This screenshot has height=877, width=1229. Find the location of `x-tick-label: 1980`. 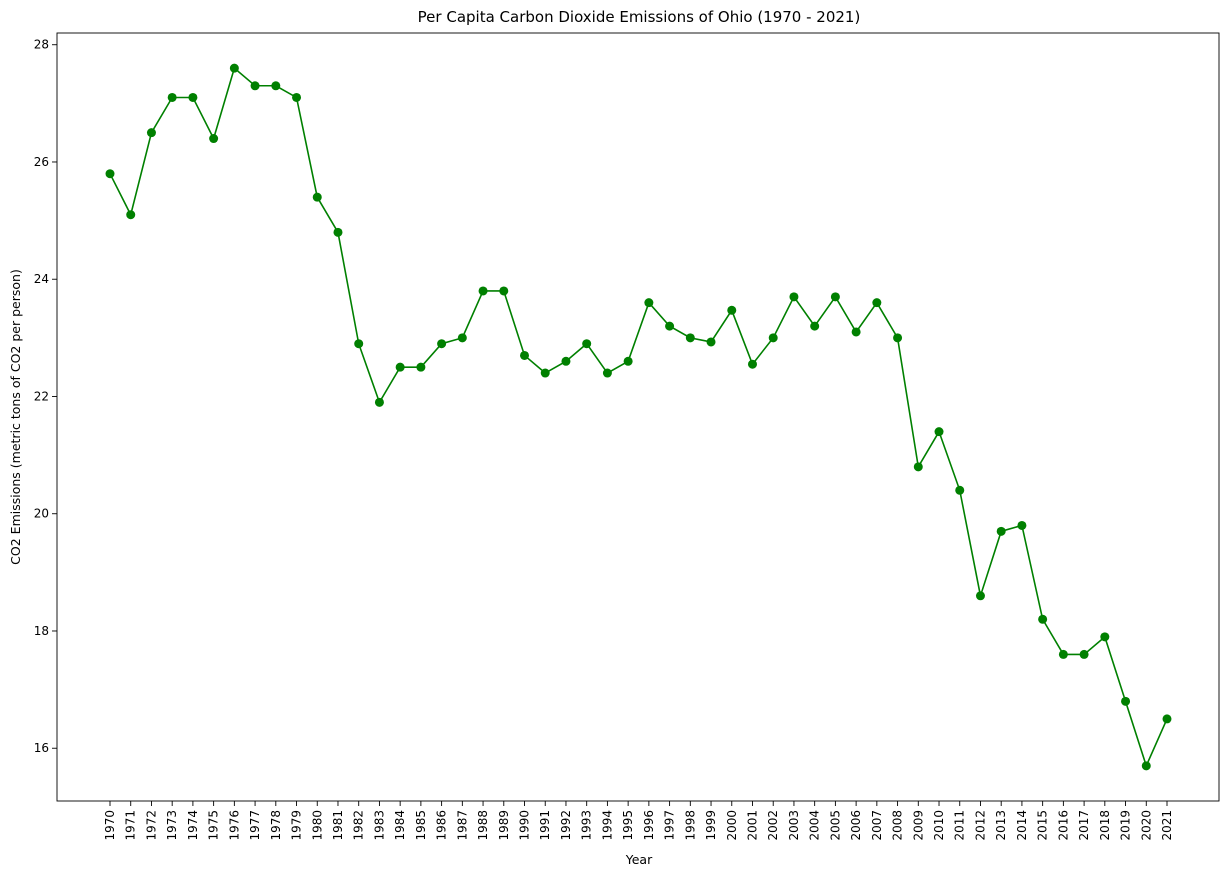

x-tick-label: 1980 is located at coordinates (317, 825).